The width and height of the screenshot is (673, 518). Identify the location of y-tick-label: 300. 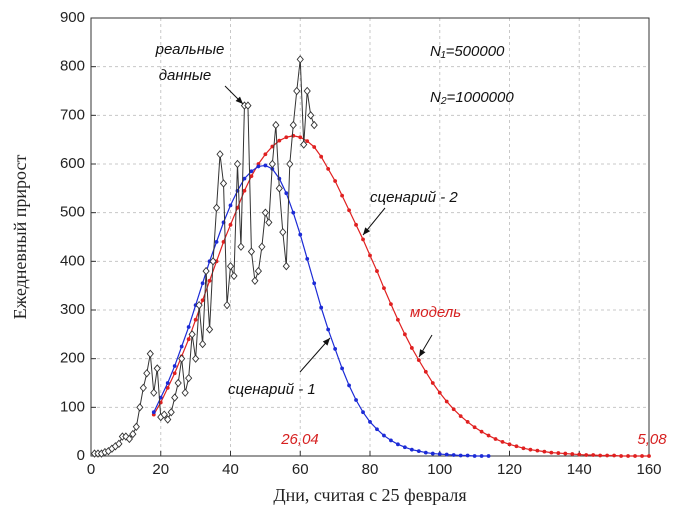
(72, 309).